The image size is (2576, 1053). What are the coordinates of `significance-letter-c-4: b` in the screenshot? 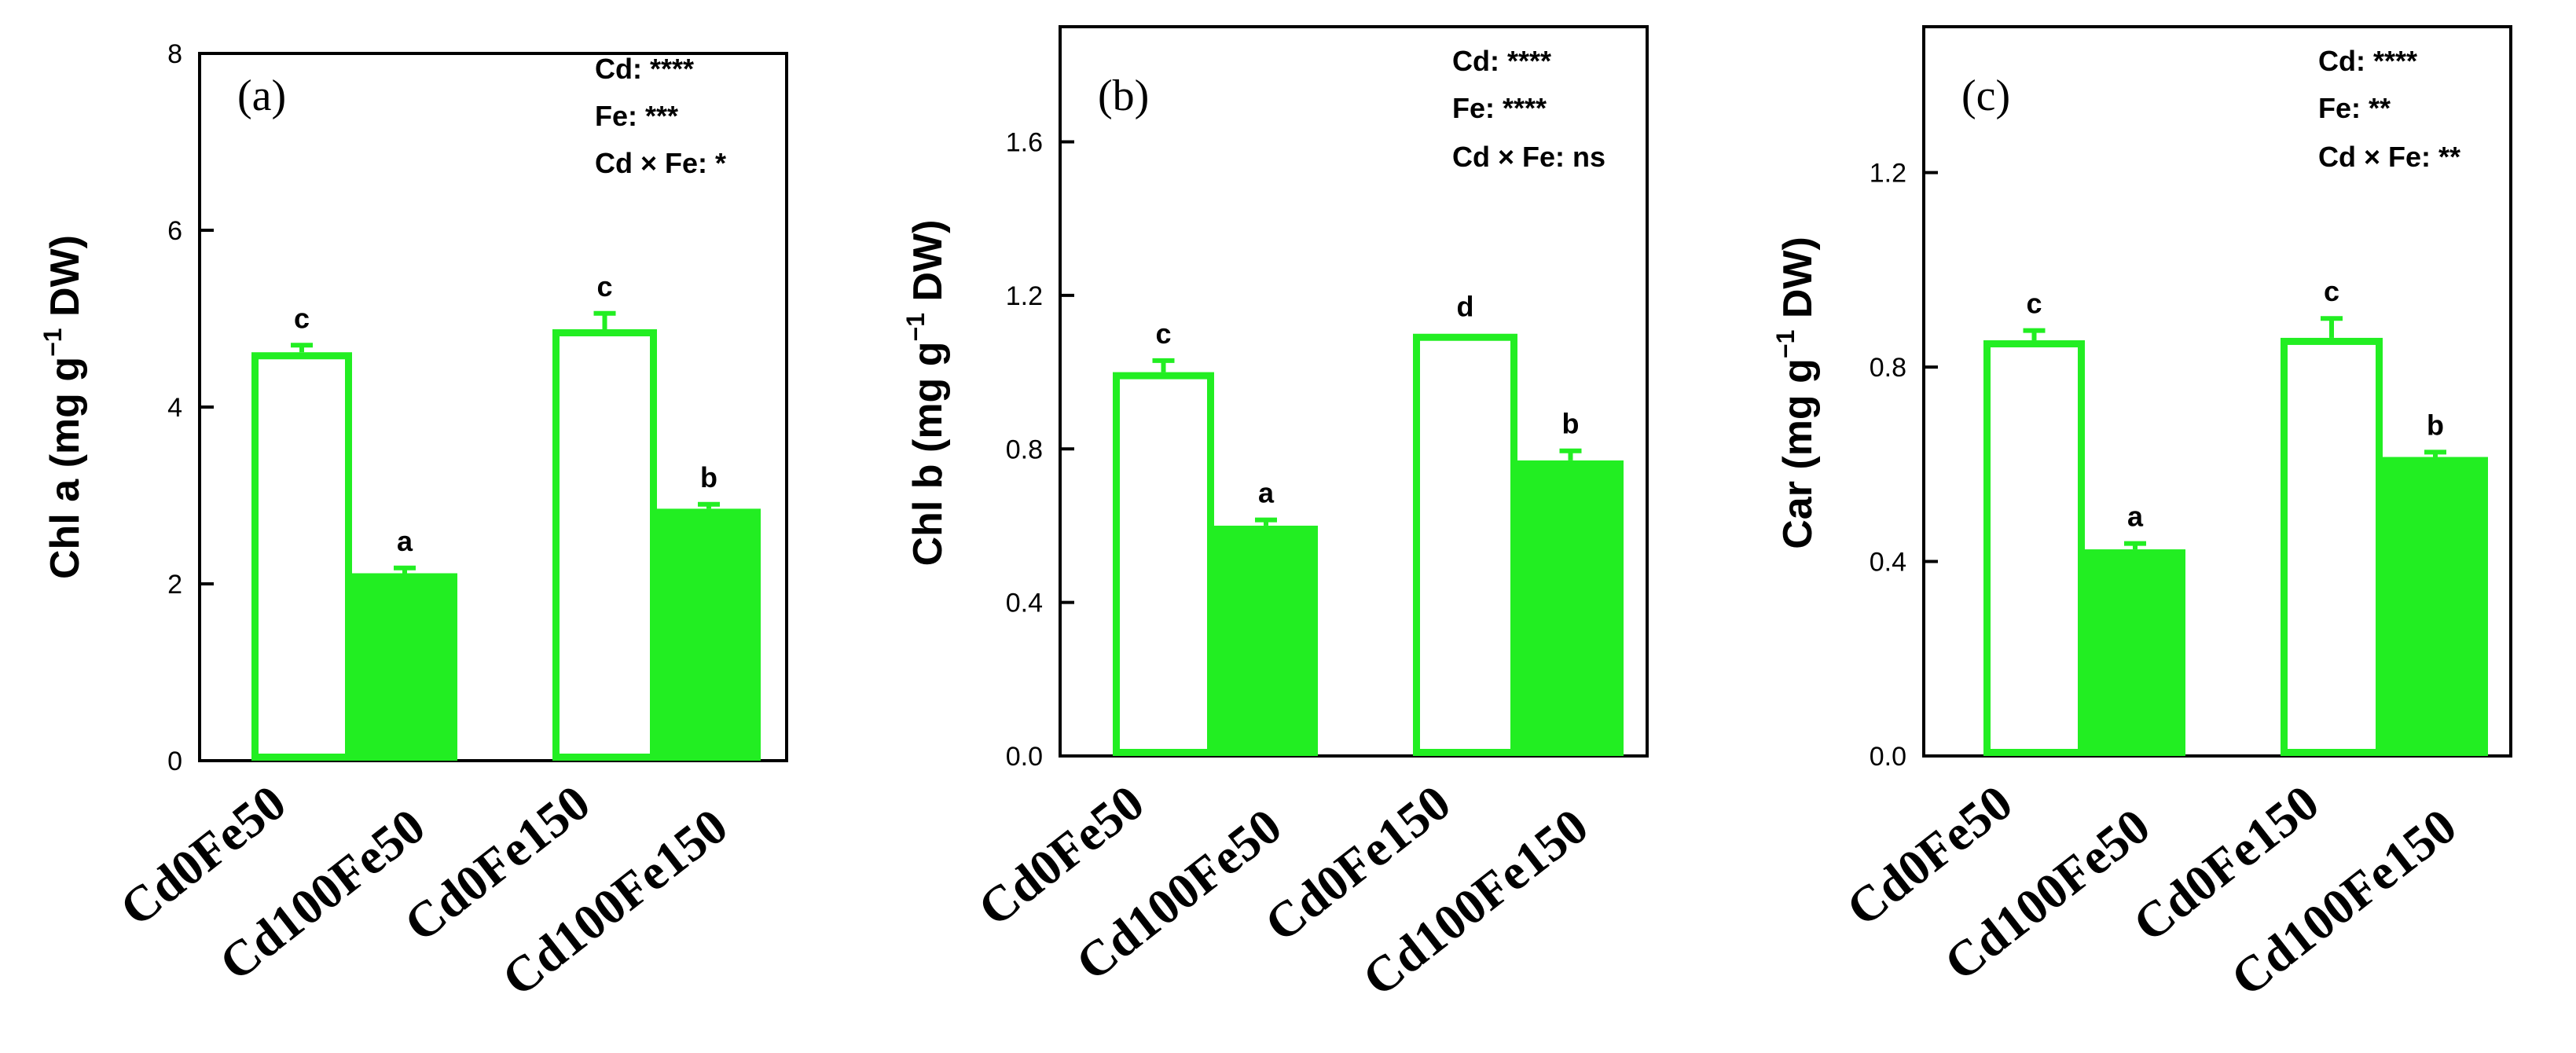 It's located at (2435, 425).